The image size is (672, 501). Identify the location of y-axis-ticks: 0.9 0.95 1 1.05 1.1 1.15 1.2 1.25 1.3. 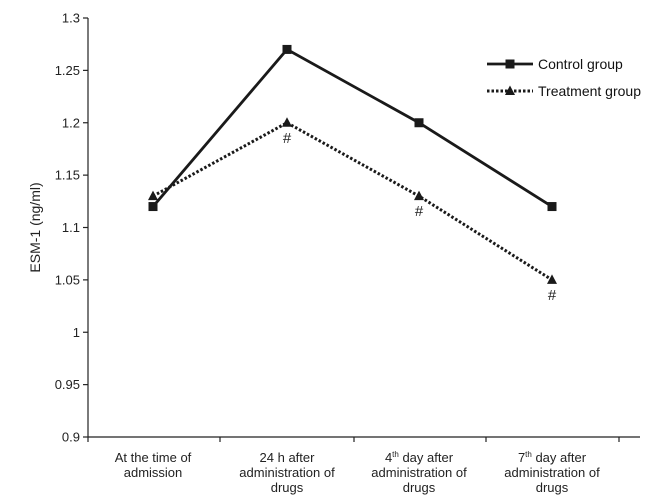
(71, 228).